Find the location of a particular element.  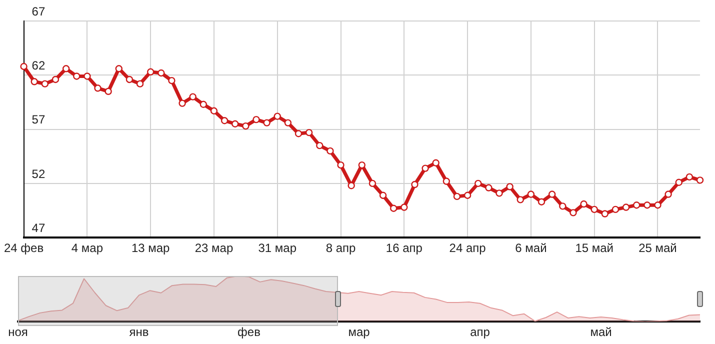

x-tick-label: 16 апр is located at coordinates (404, 248).